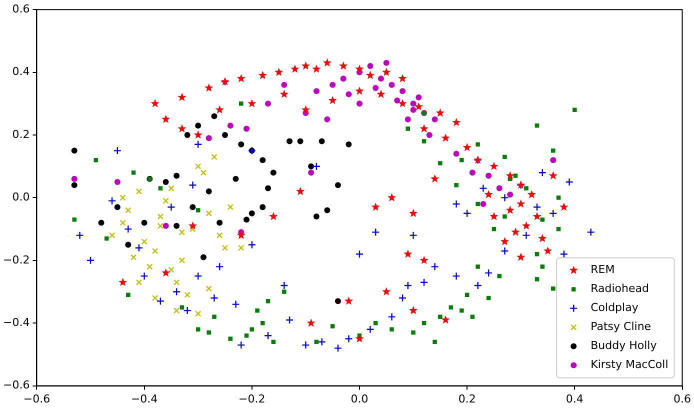 The width and height of the screenshot is (694, 409). What do you see at coordinates (21, 71) in the screenshot?
I see `y-tick-label: 0.4` at bounding box center [21, 71].